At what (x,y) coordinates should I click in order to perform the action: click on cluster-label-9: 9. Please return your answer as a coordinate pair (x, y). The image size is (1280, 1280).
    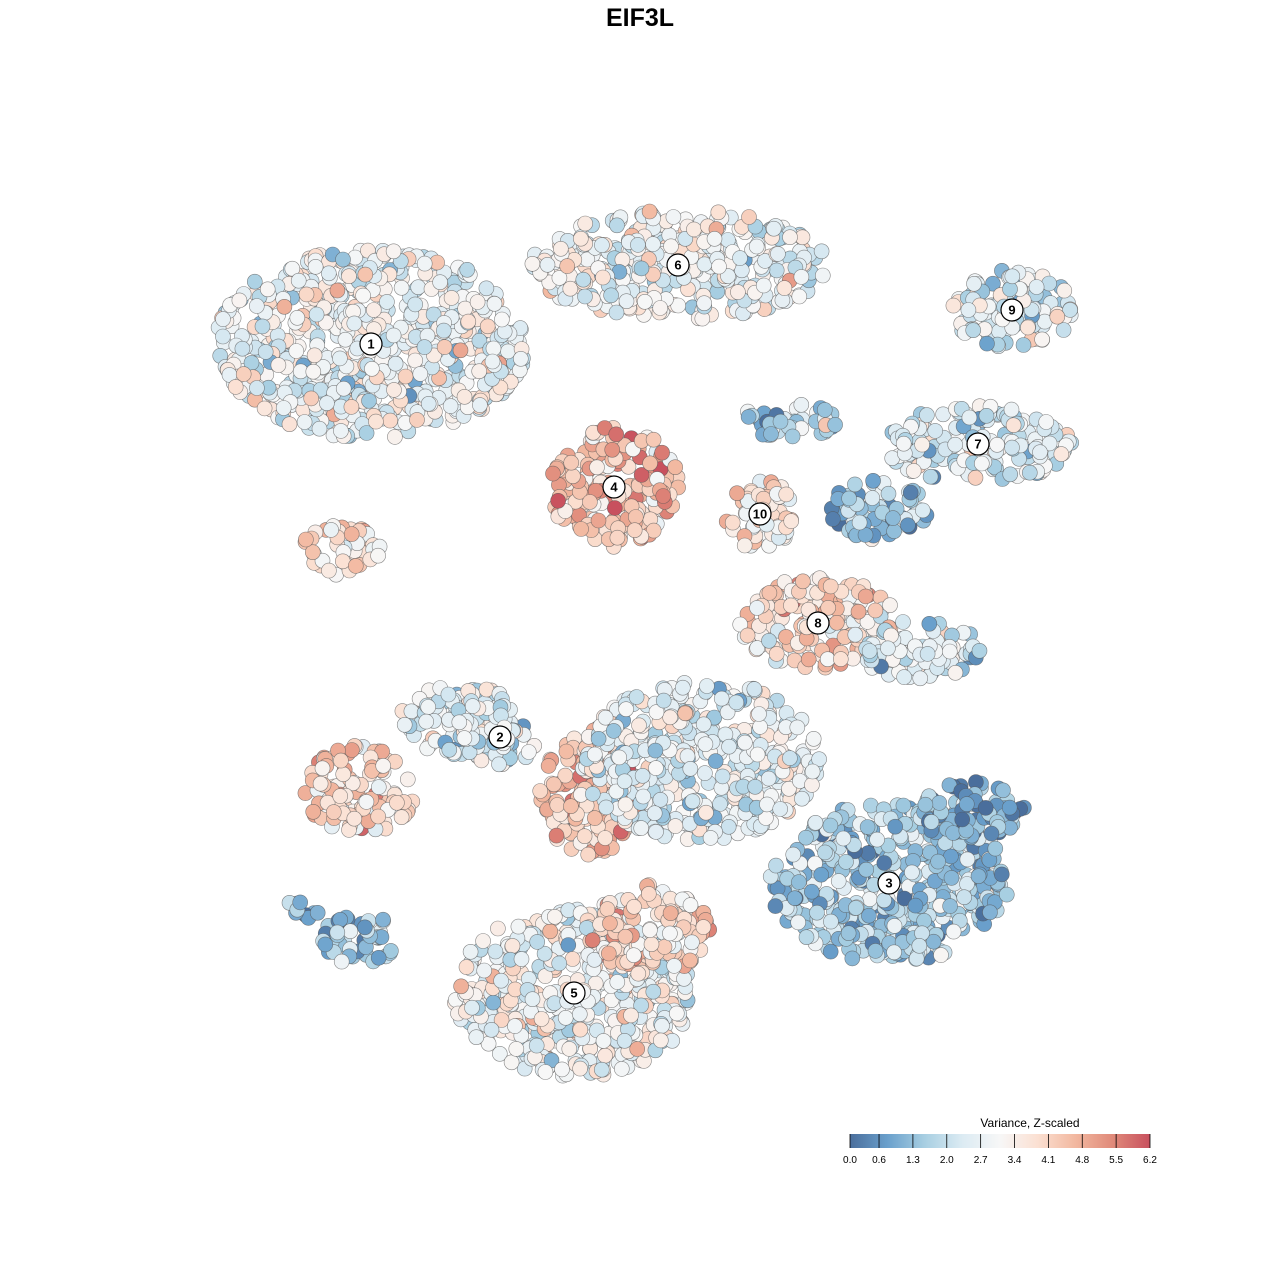
    Looking at the image, I should click on (1012, 310).